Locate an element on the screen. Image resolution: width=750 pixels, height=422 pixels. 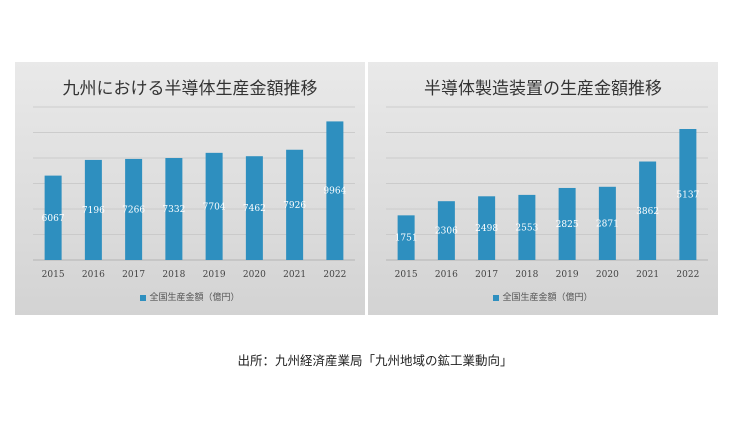
data-label: 5137 is located at coordinates (687, 196).